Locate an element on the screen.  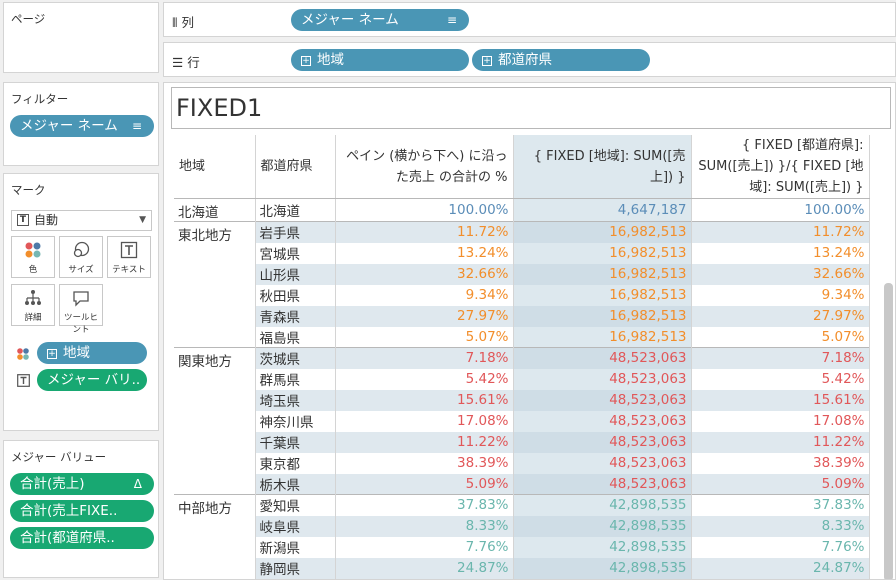
prefecture-cell: 新潟県 is located at coordinates (295, 547).